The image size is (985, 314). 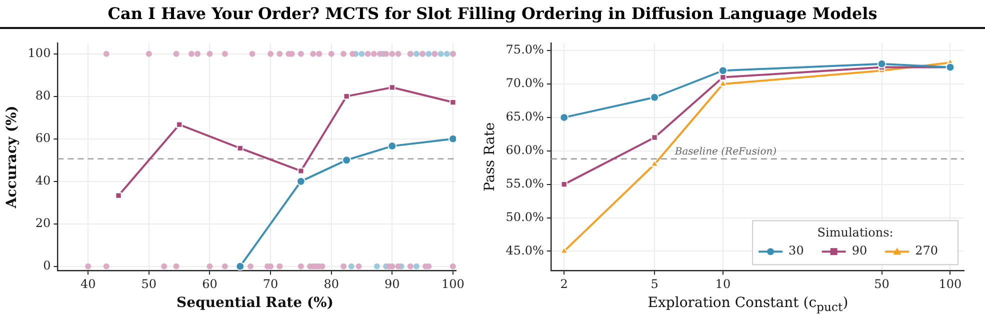 I want to click on x-tick-label: 80, so click(x=331, y=283).